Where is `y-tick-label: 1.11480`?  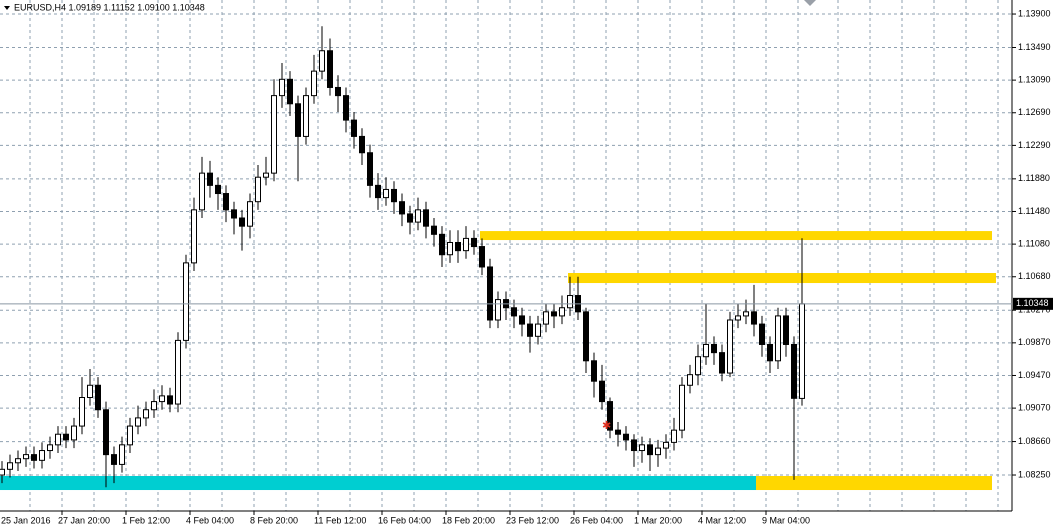 y-tick-label: 1.11480 is located at coordinates (1034, 211).